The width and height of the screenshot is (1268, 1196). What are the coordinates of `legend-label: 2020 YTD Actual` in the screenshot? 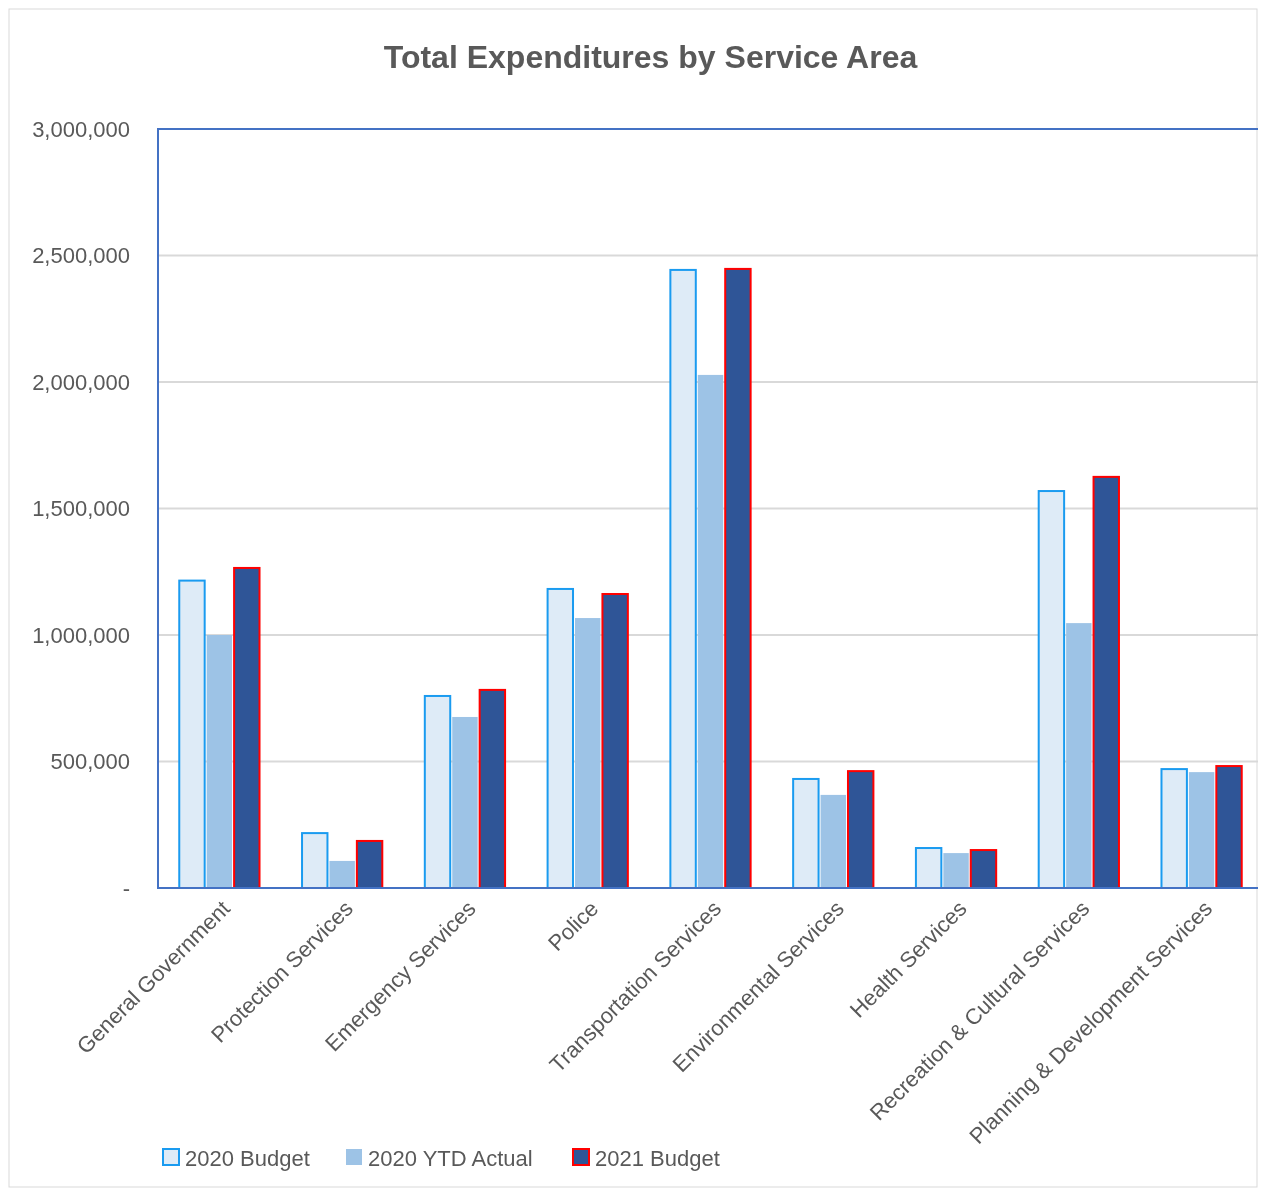 It's located at (450, 1158).